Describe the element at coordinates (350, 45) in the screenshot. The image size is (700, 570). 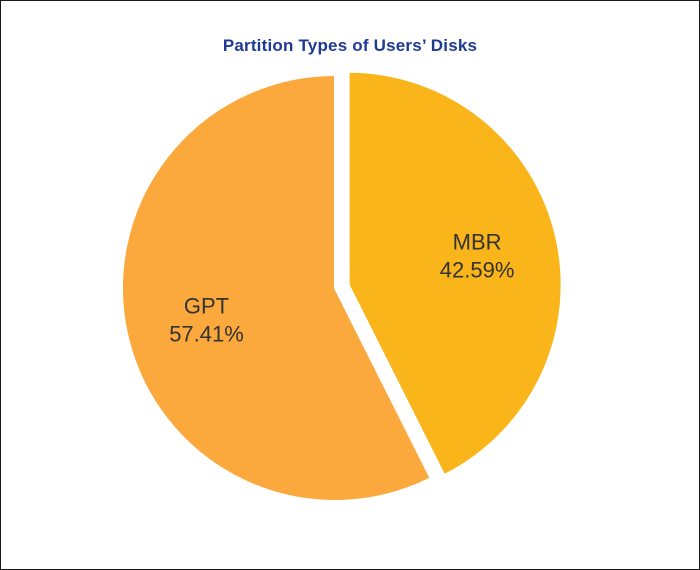
I see `chart-title: Partition Types of Users’ Disks` at that location.